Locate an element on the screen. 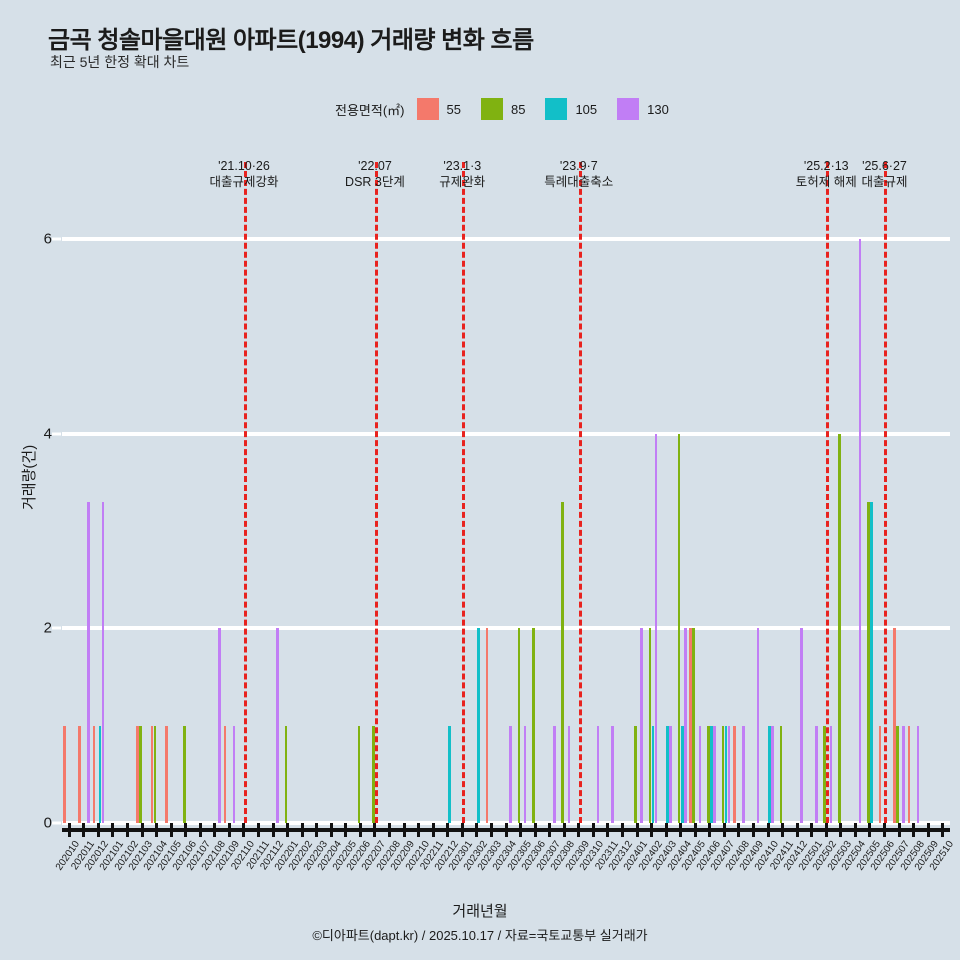 This screenshot has width=960, height=960. y-axis-title: 거래량(건) is located at coordinates (29, 477).